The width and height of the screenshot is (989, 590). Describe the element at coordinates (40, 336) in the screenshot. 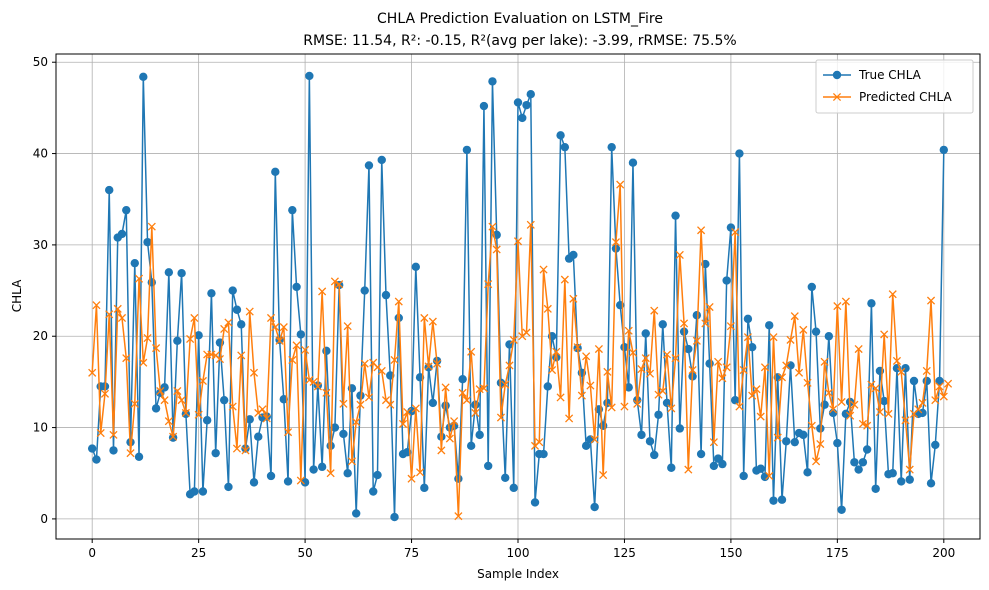

I see `y-tick-label: 20` at that location.